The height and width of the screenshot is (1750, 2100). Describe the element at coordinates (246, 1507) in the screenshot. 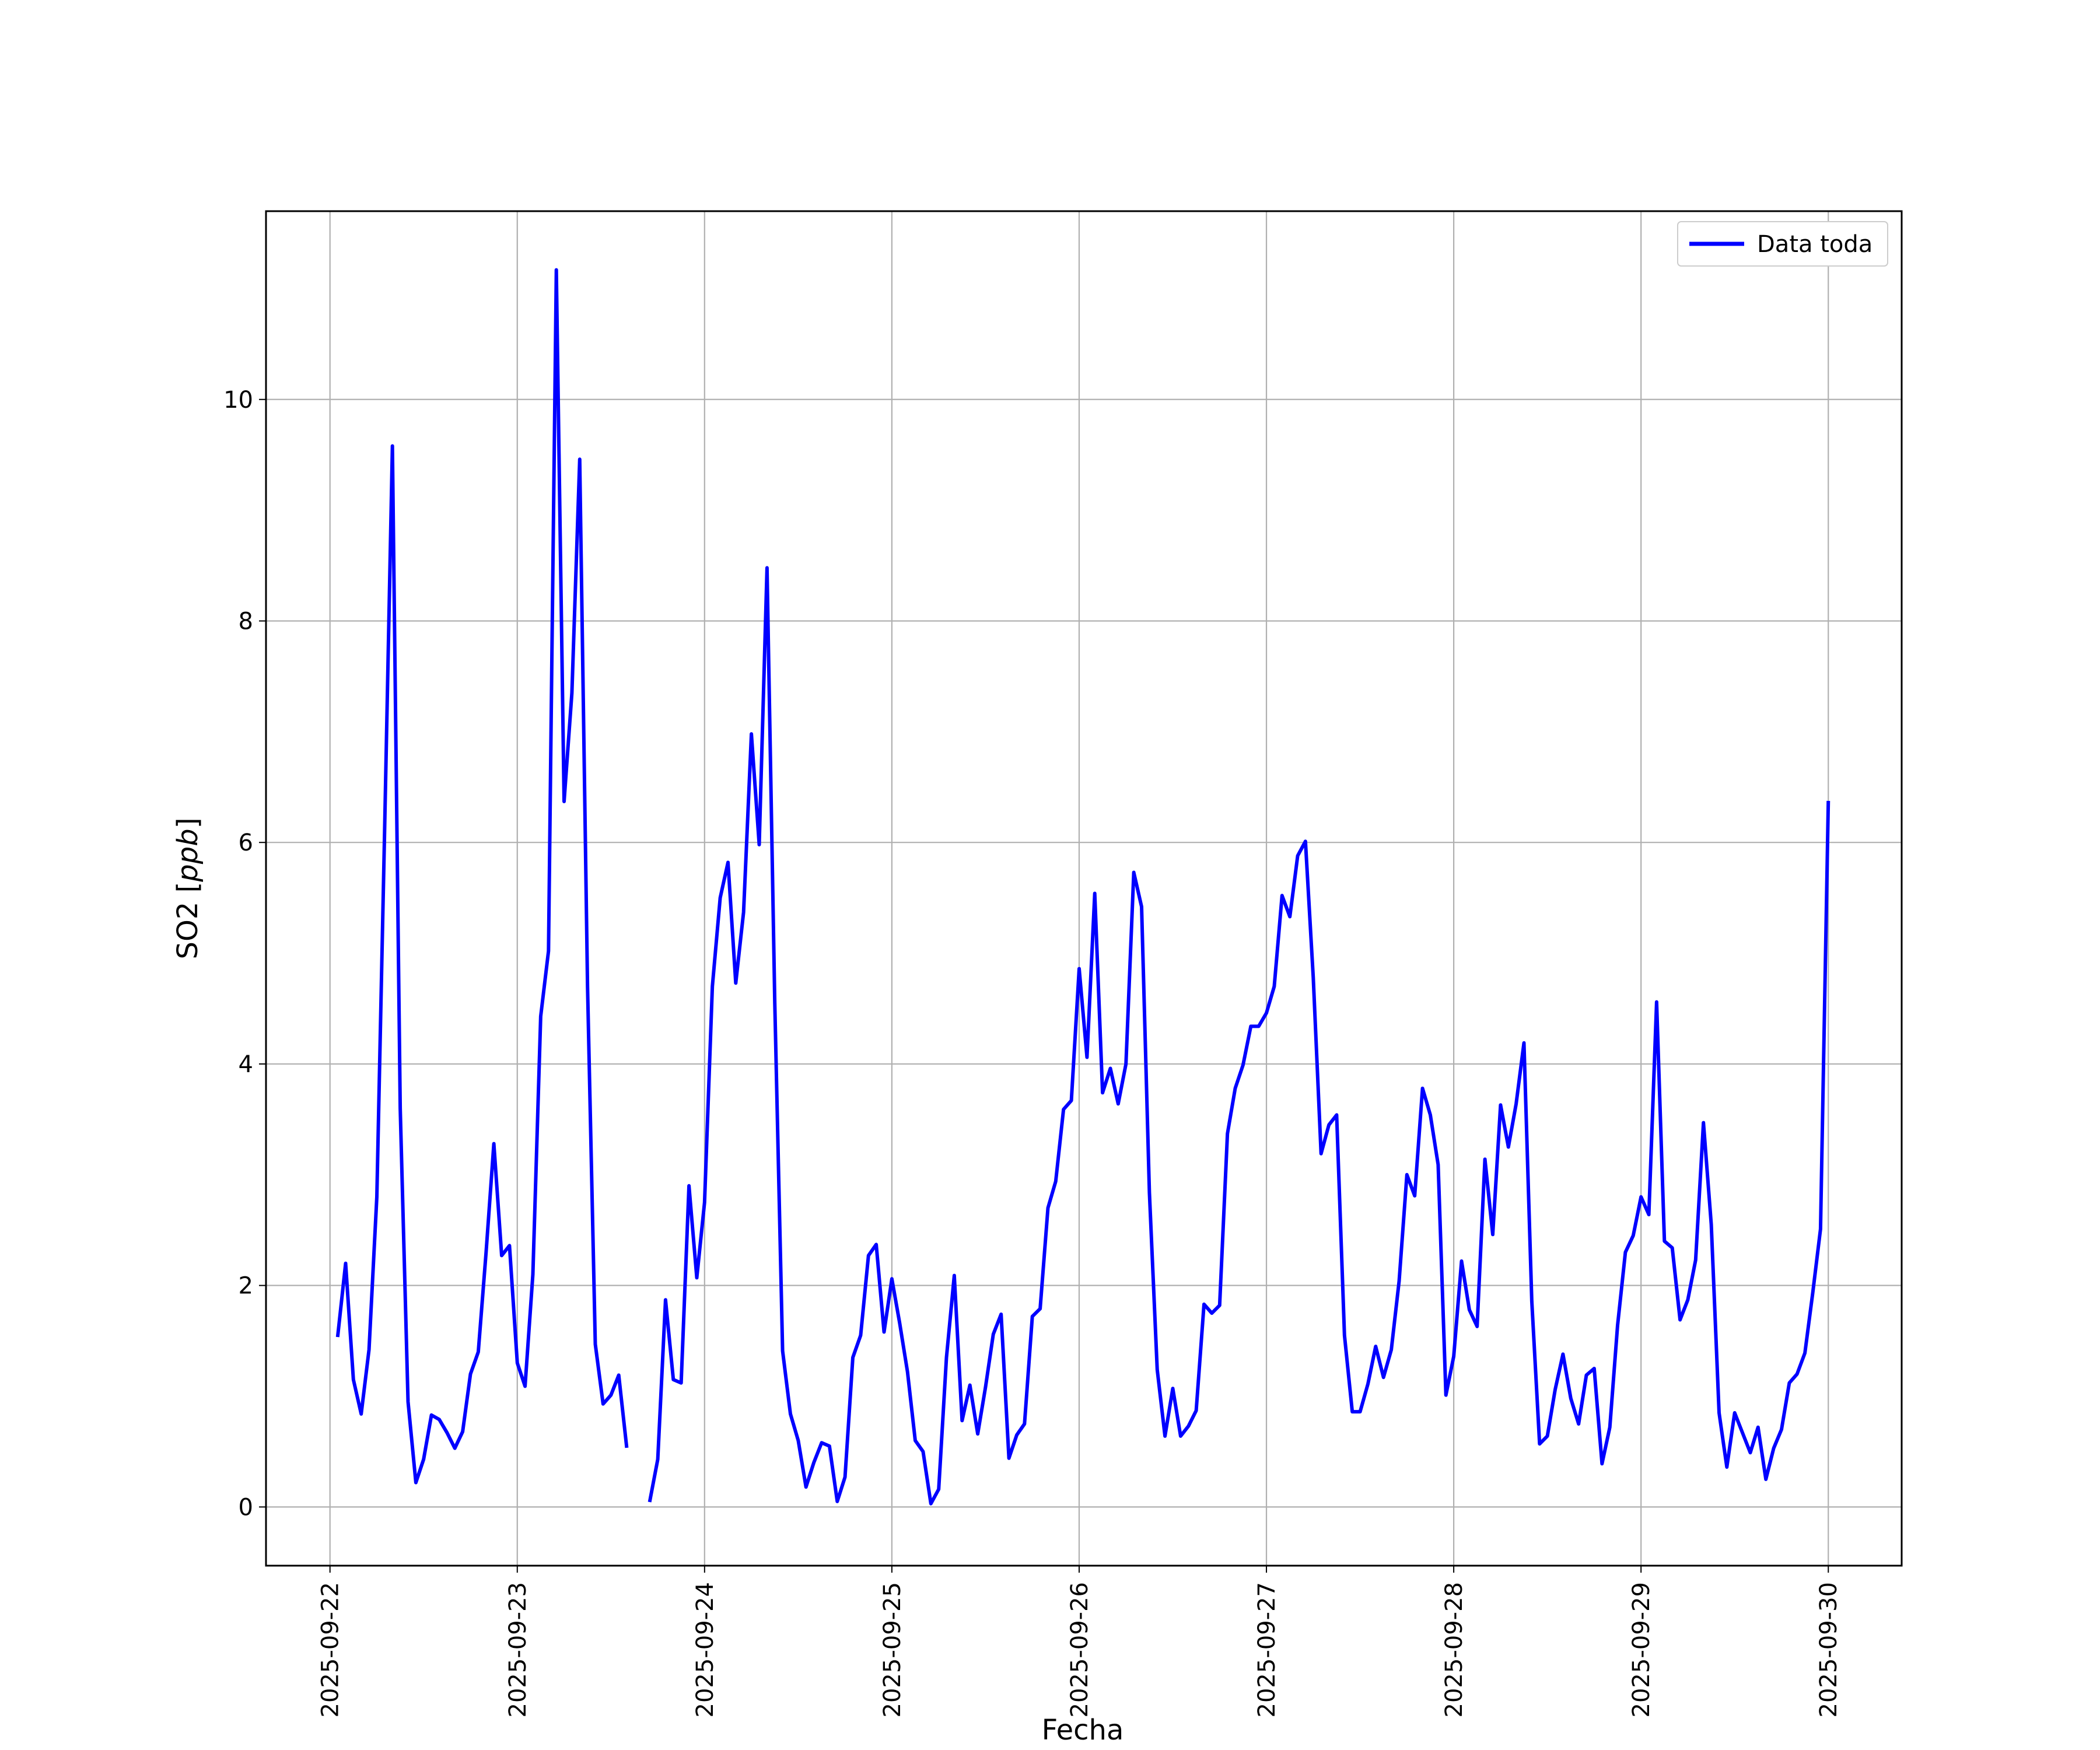

I see `y-tick-label: 0` at that location.